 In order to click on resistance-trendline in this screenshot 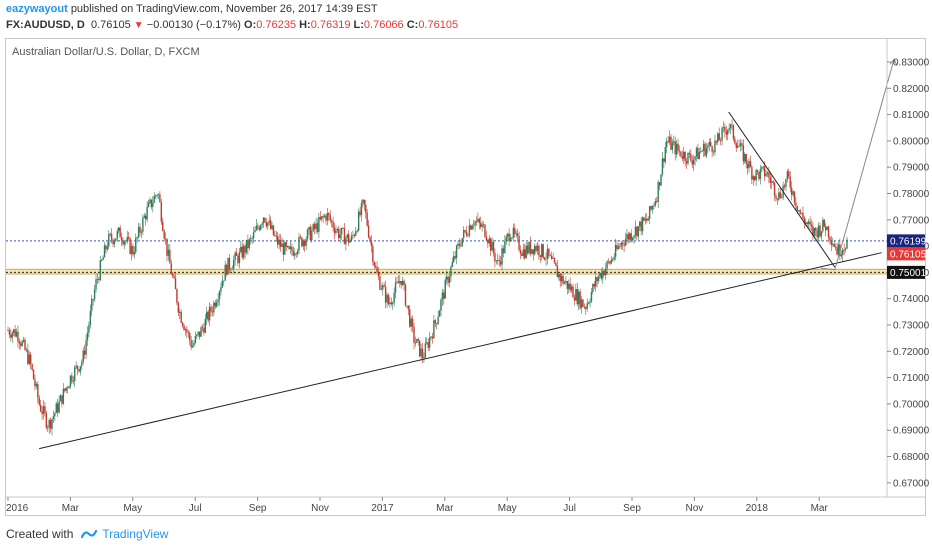, I will do `click(782, 189)`.